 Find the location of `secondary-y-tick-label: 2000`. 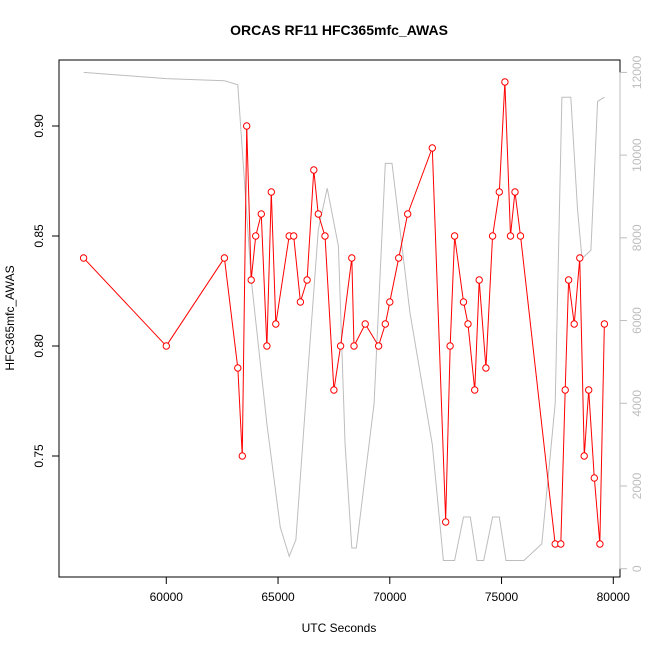

secondary-y-tick-label: 2000 is located at coordinates (637, 485).